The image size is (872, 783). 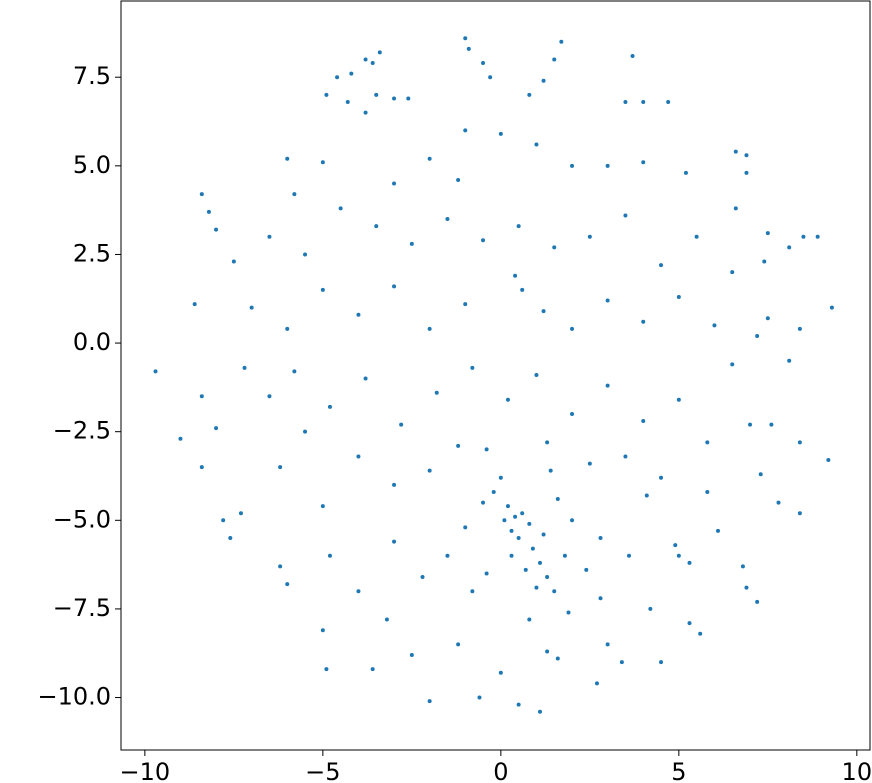 What do you see at coordinates (92, 342) in the screenshot?
I see `y-tick-label: 0.0` at bounding box center [92, 342].